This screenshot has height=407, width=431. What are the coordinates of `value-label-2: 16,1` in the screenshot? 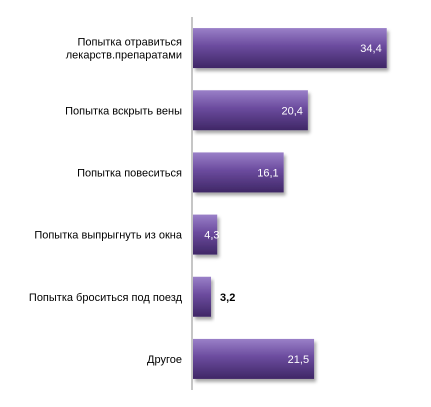 It's located at (267, 173).